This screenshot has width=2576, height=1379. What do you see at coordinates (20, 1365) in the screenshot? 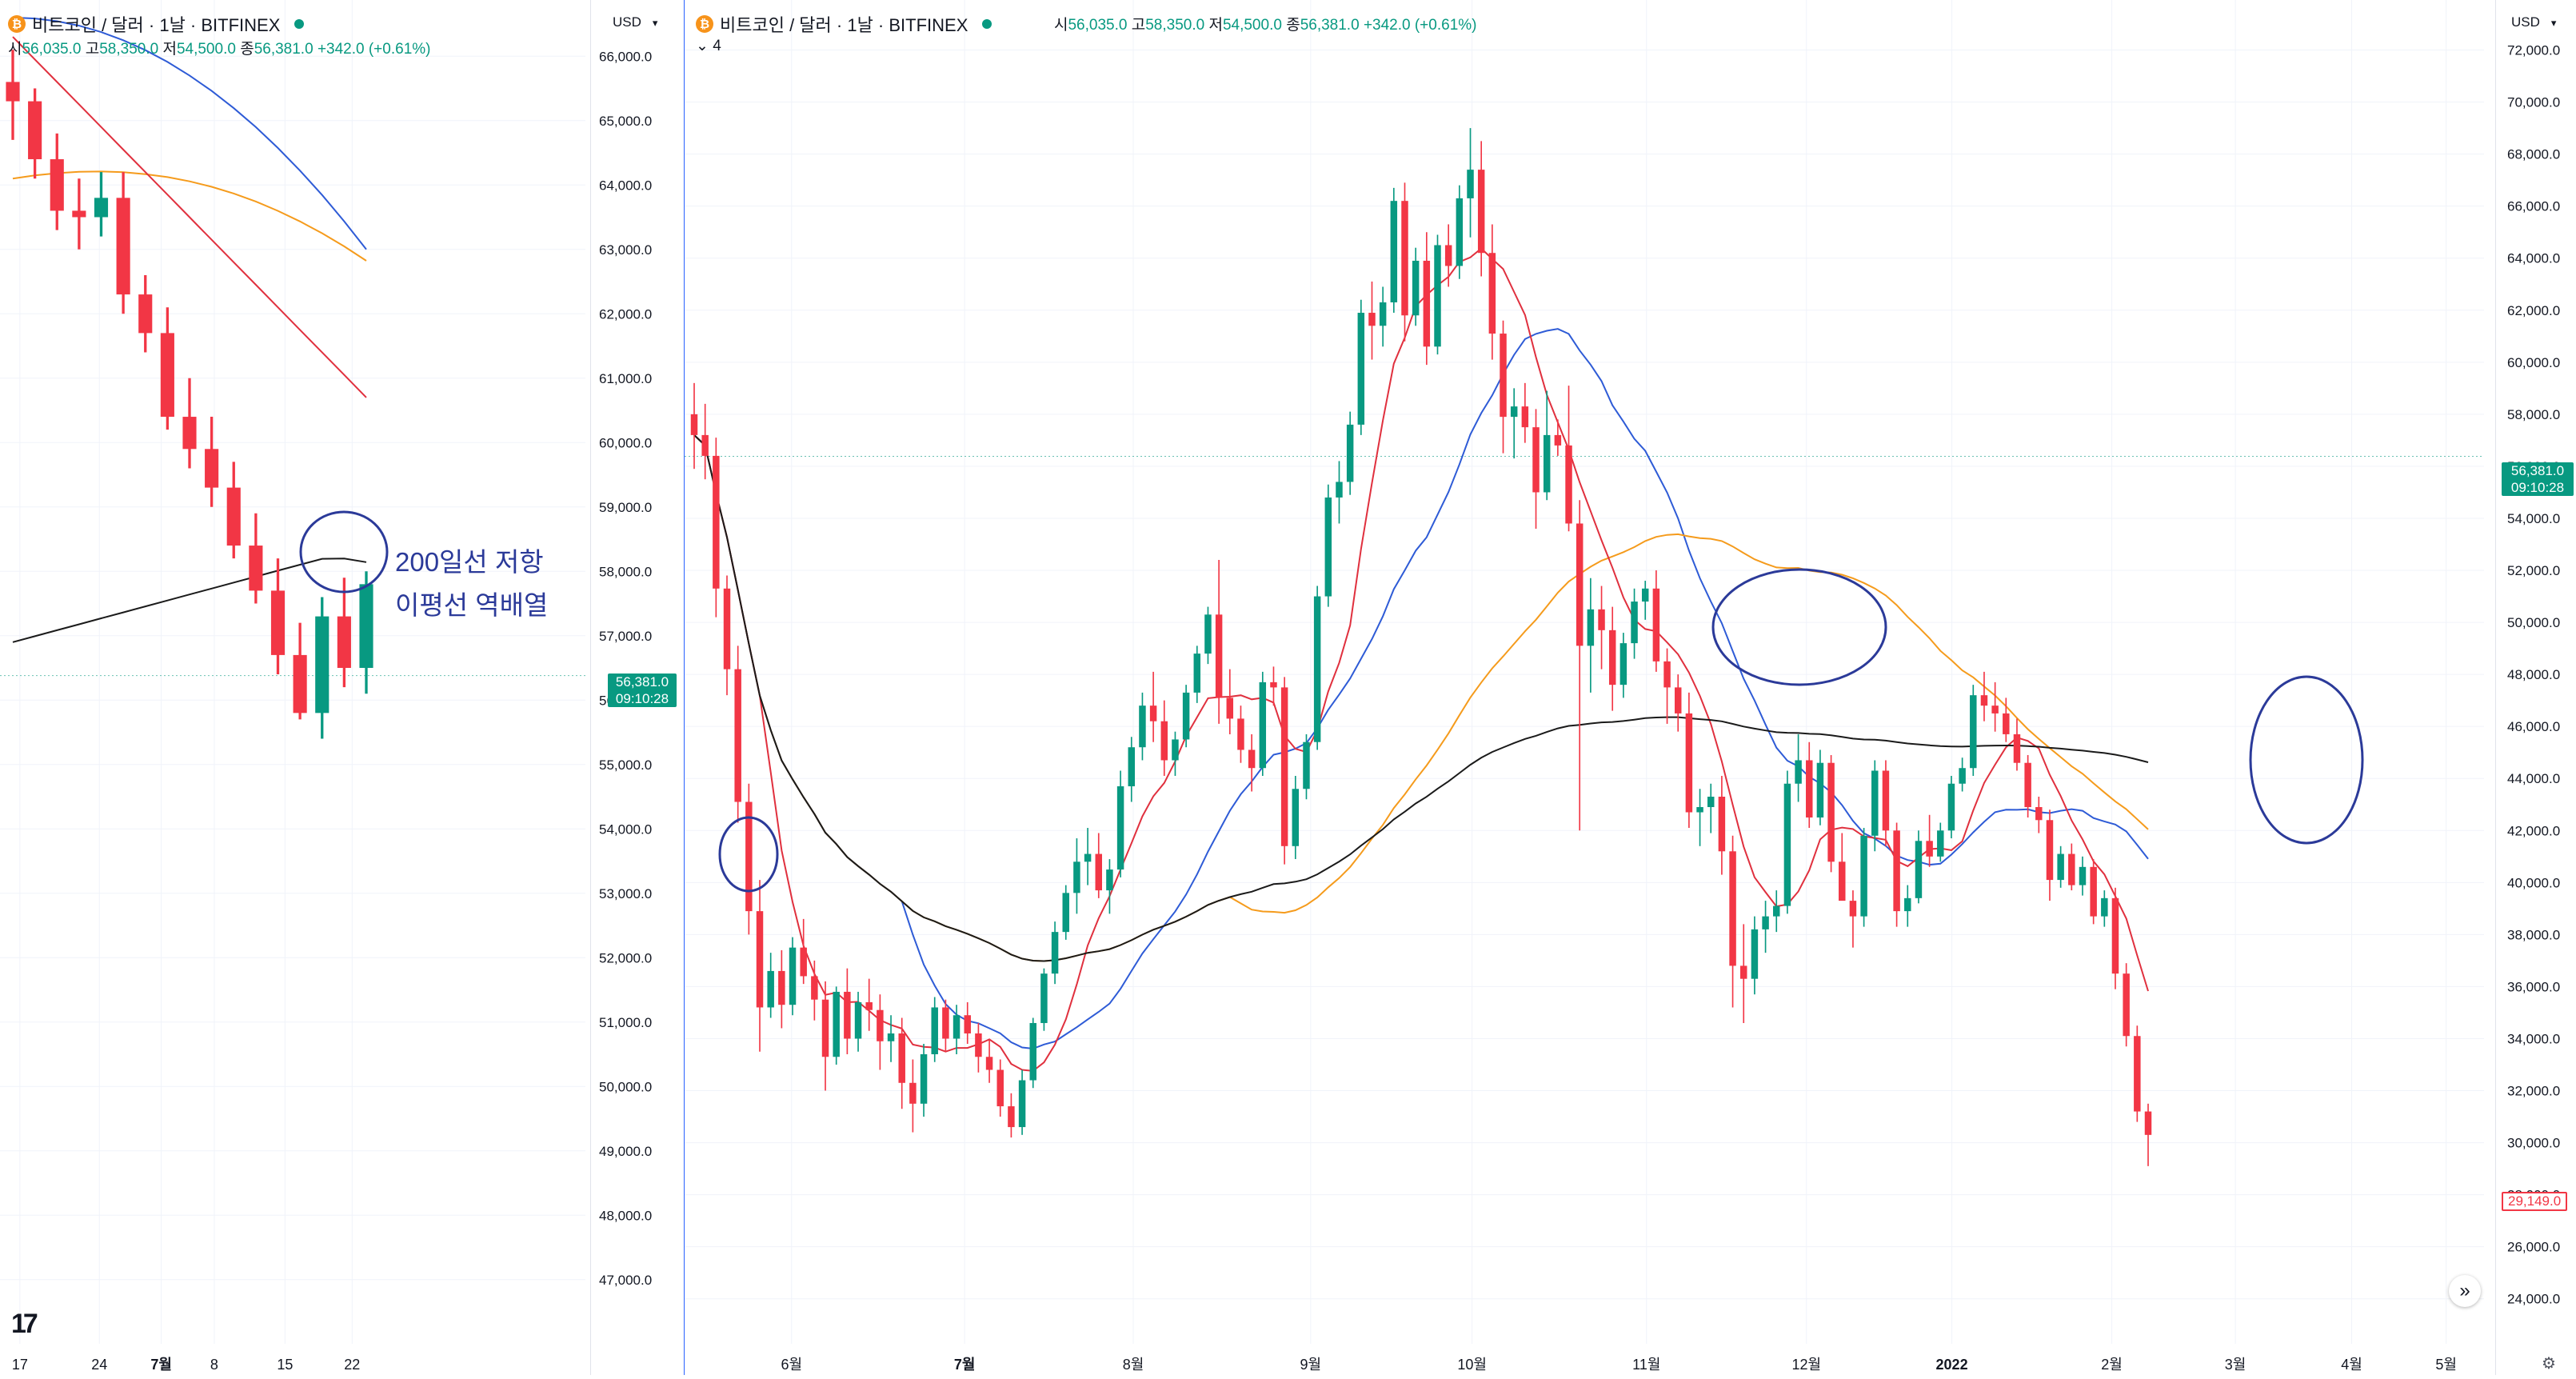
I see `time-axis-label: 17` at bounding box center [20, 1365].